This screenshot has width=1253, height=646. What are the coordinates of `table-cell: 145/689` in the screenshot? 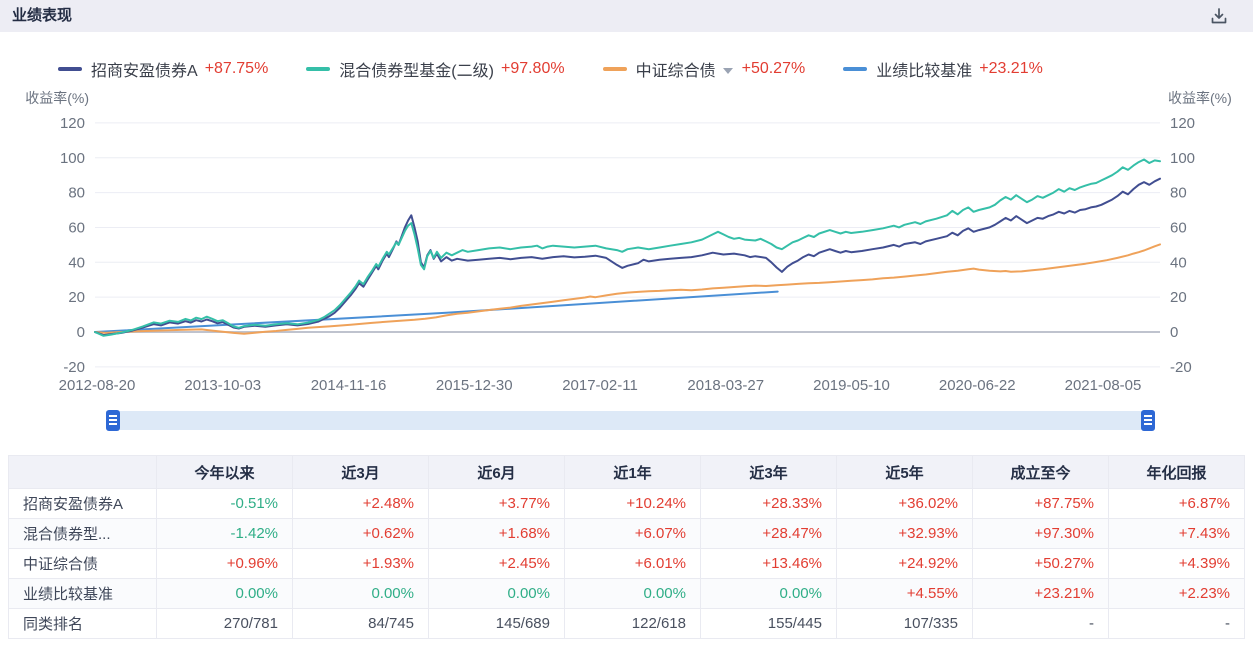 It's located at (496, 623).